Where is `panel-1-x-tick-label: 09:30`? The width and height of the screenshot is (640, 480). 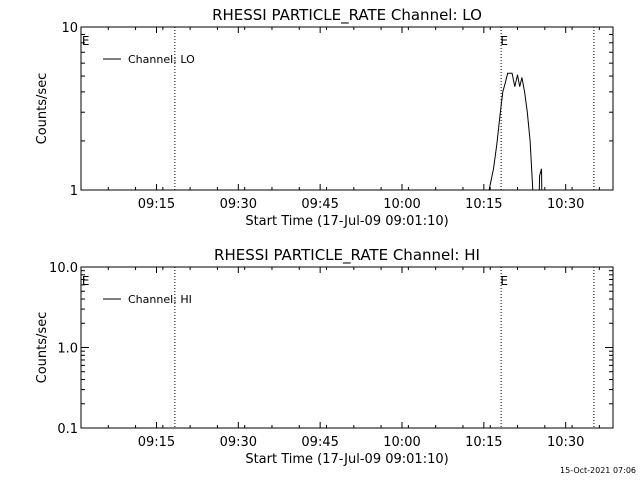 panel-1-x-tick-label: 09:30 is located at coordinates (238, 204).